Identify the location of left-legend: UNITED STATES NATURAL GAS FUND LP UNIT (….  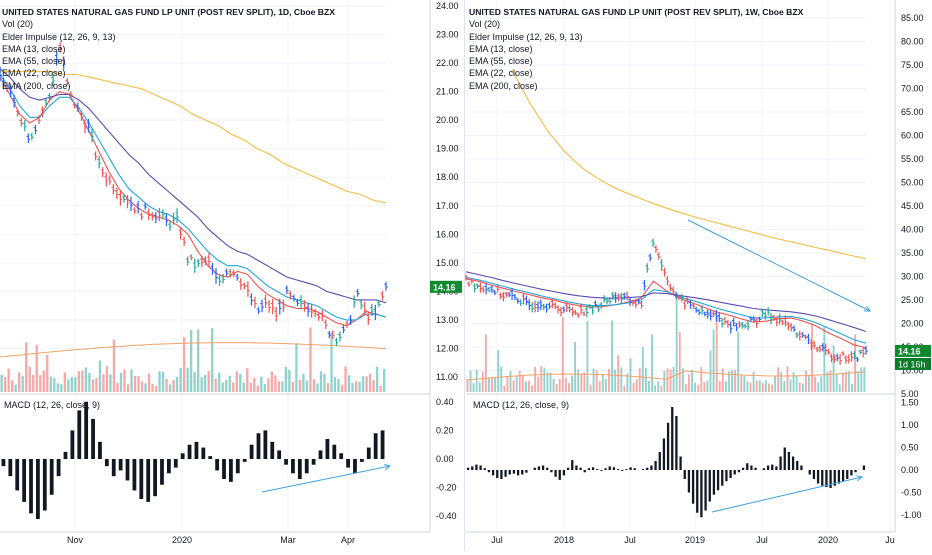
(168, 49).